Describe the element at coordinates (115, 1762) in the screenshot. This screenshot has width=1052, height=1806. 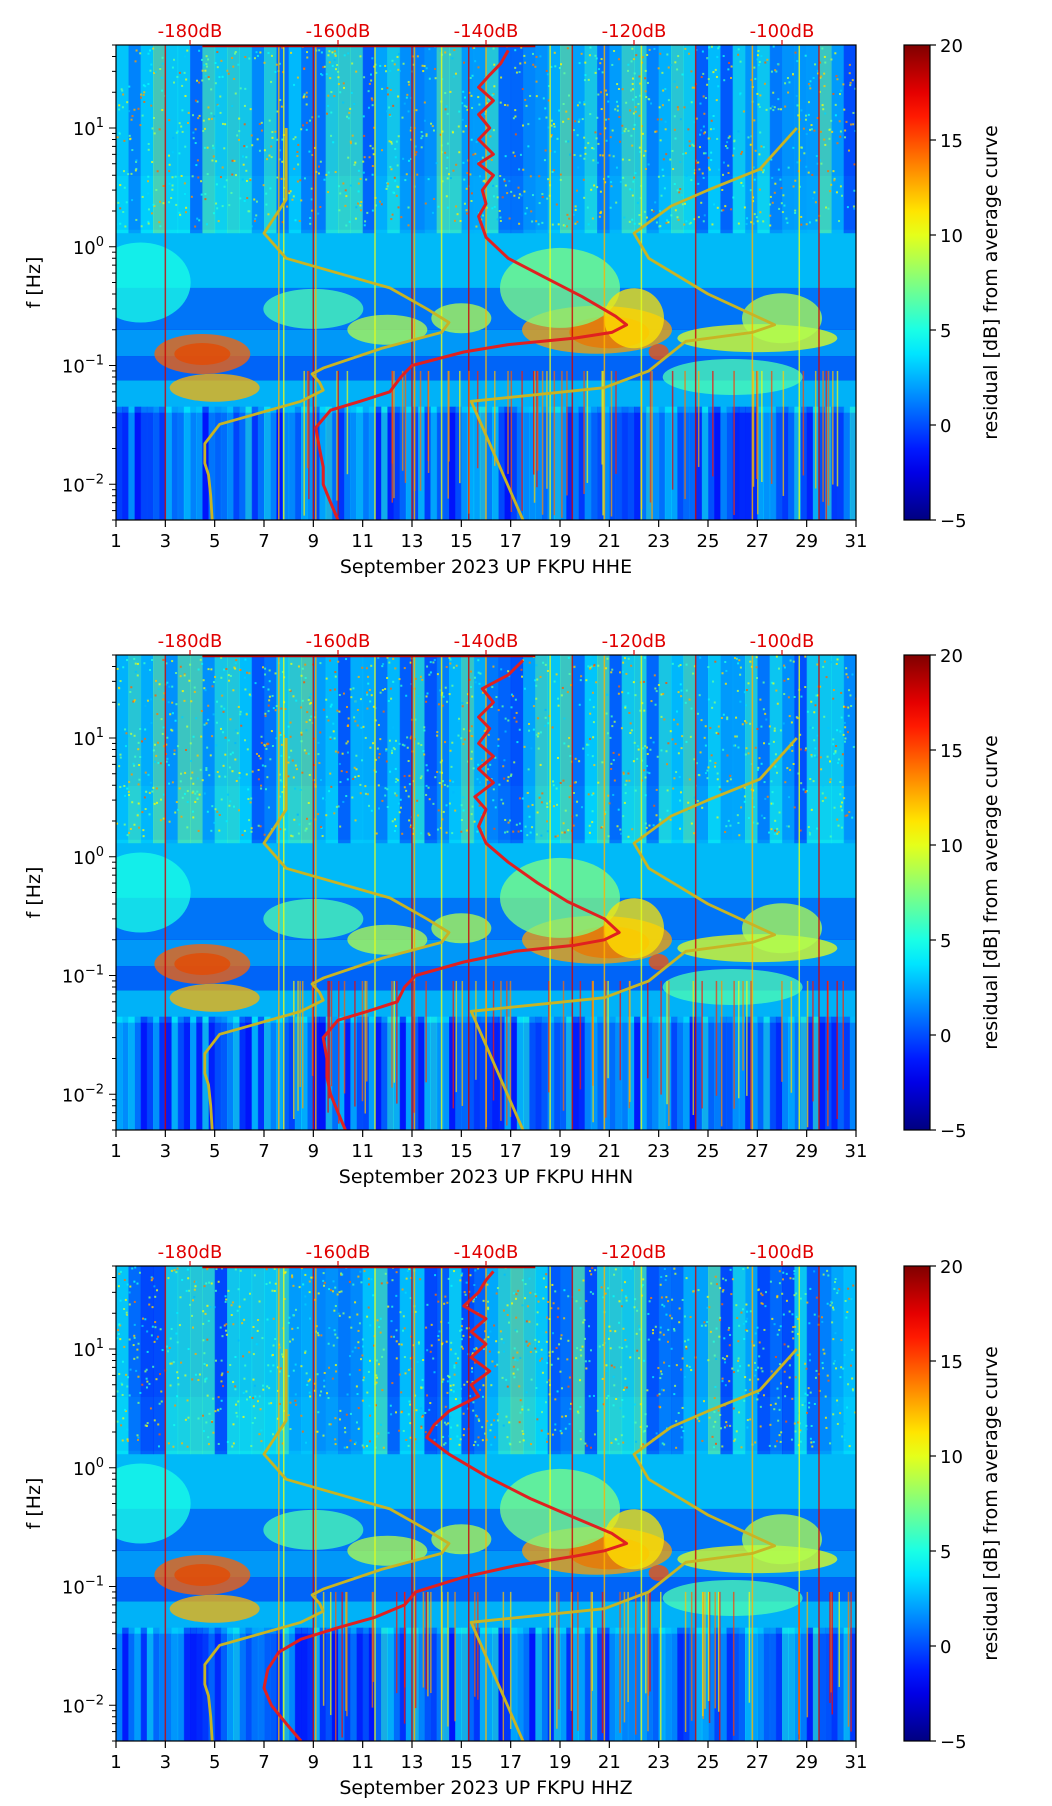
I see `x-tick-label: 1` at that location.